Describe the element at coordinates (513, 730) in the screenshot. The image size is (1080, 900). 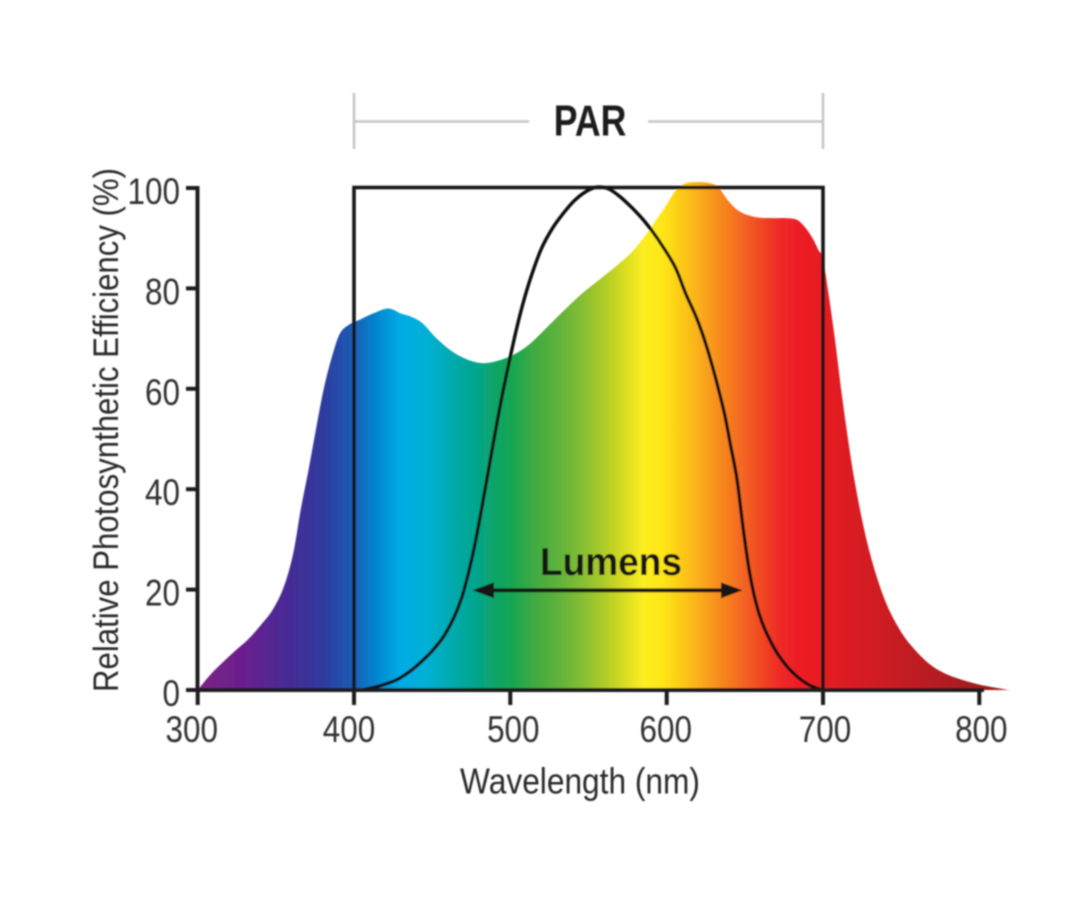
I see `svg-text: 500` at that location.